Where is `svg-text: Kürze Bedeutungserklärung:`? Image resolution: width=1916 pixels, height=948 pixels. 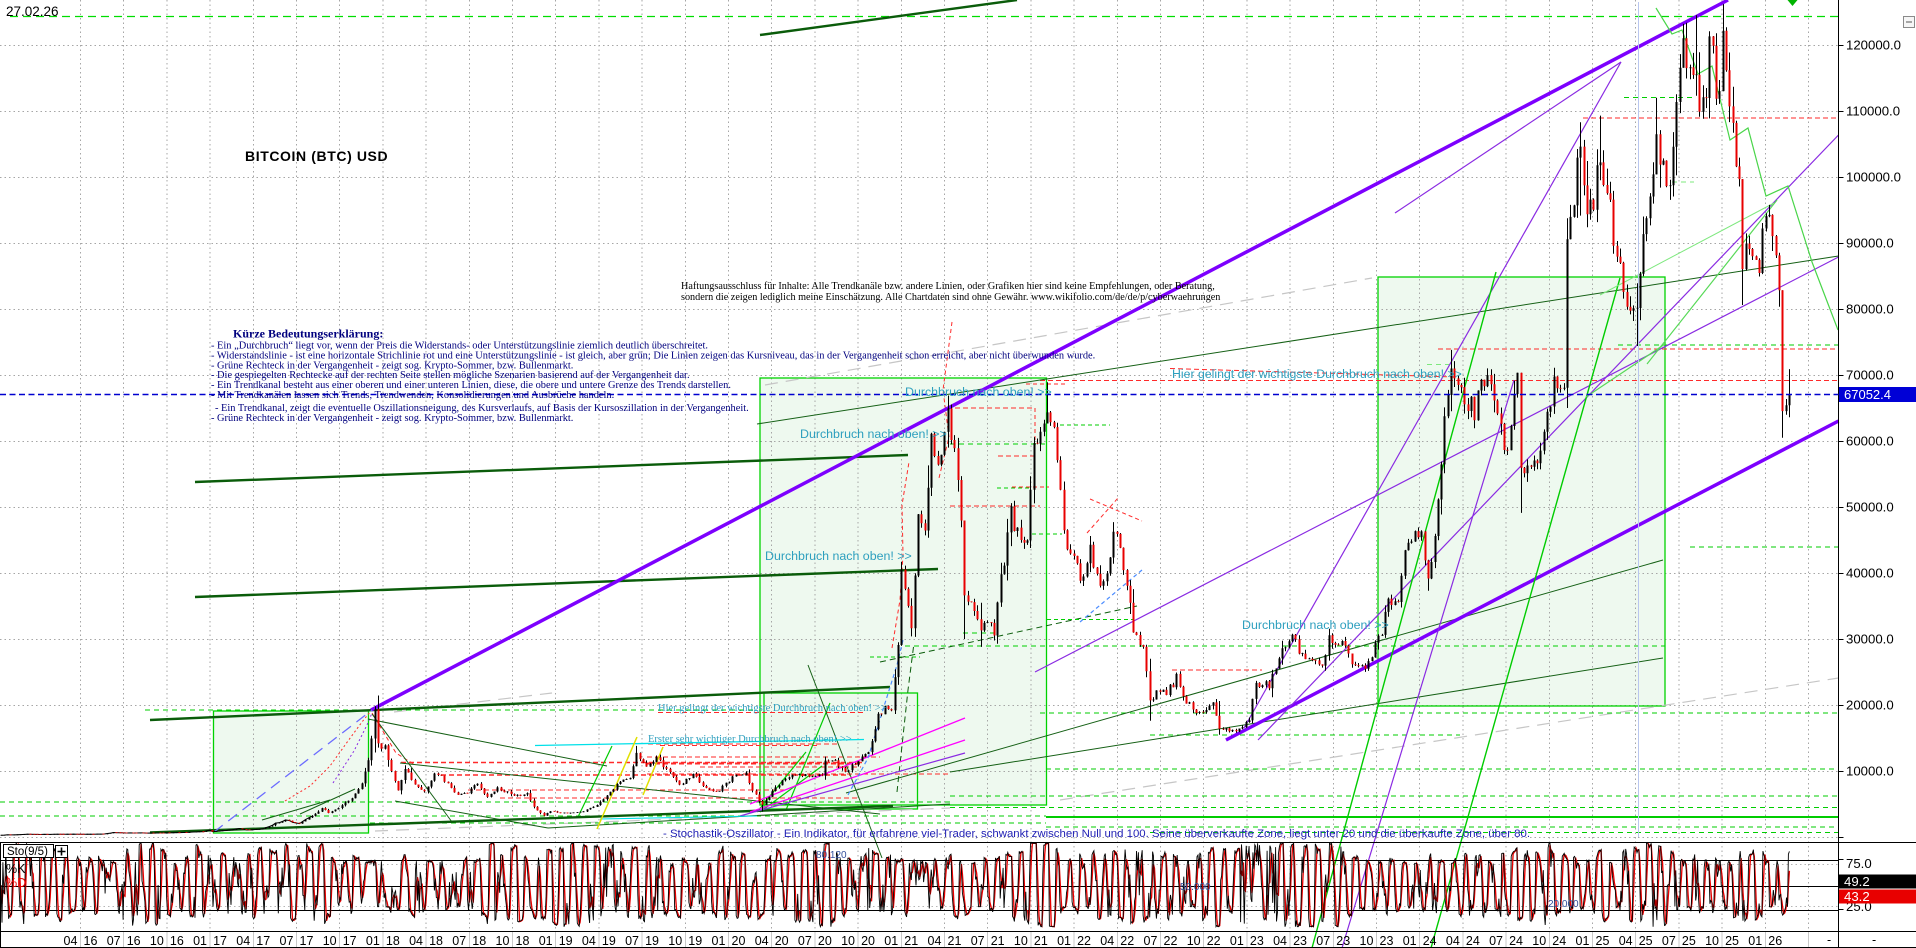
svg-text: Kürze Bedeutungserklärung: is located at coordinates (308, 334).